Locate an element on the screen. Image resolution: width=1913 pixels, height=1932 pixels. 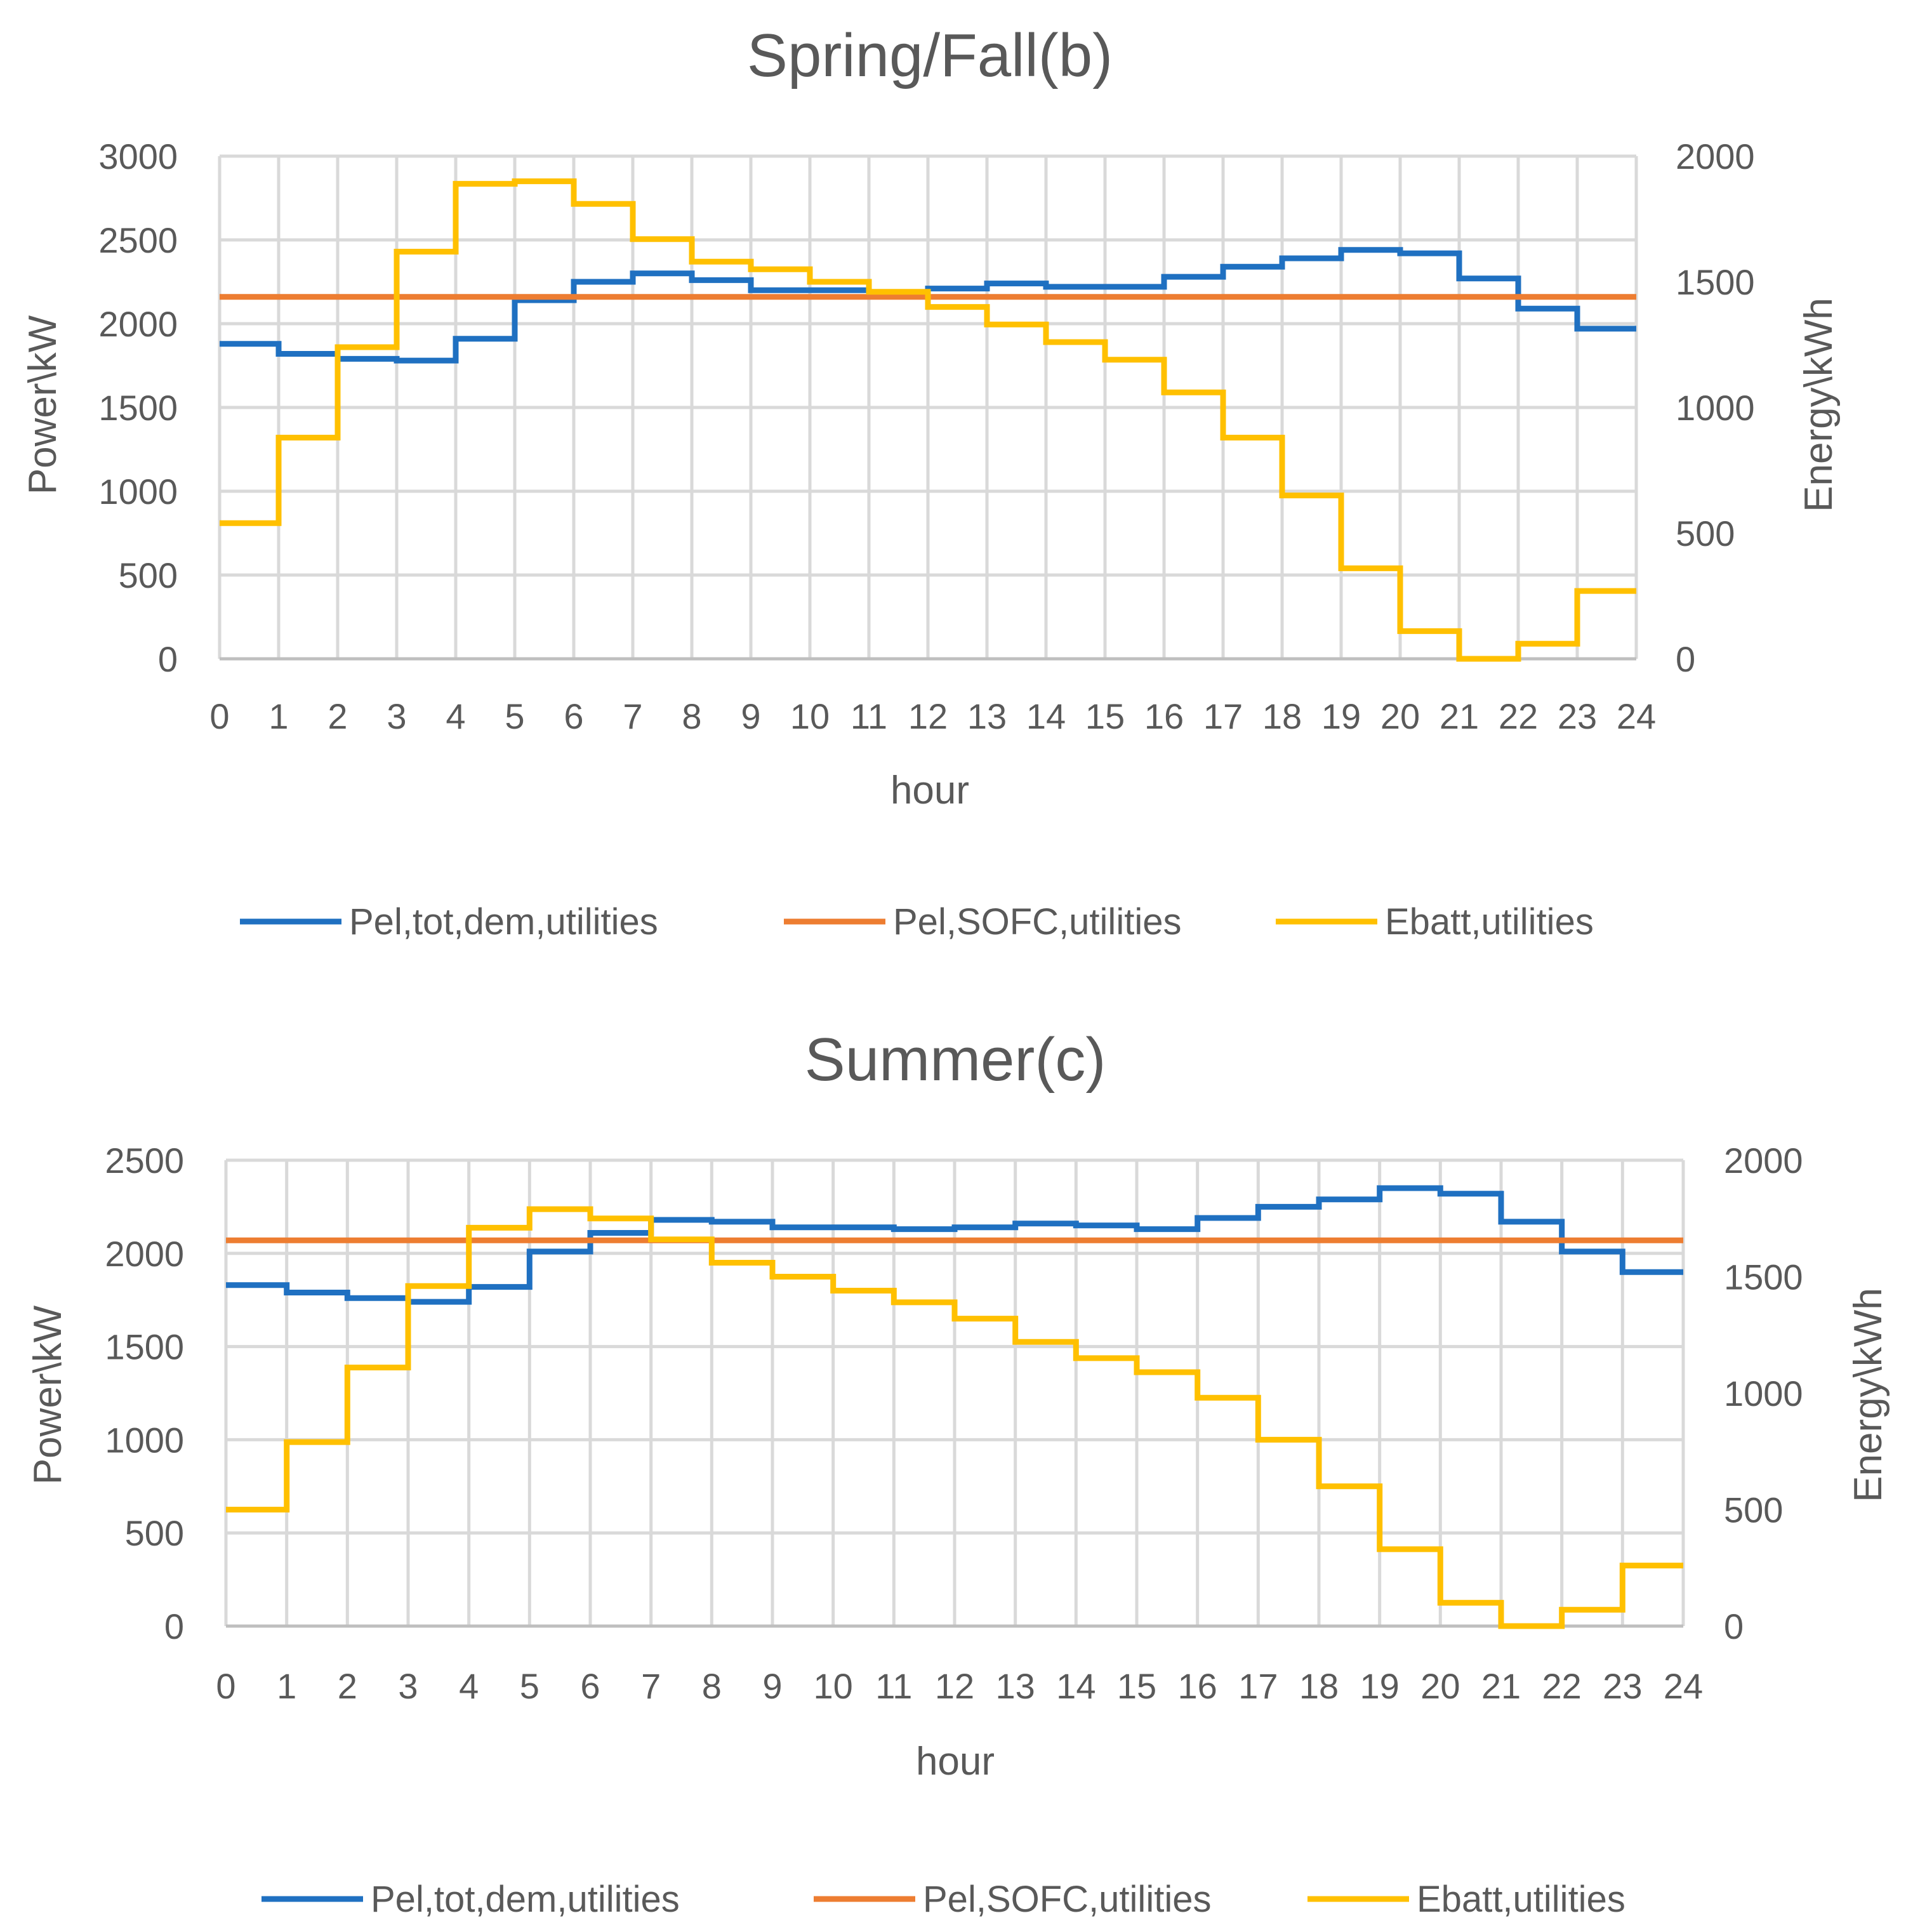
y2-tick-label: 1000 is located at coordinates (1715, 408).